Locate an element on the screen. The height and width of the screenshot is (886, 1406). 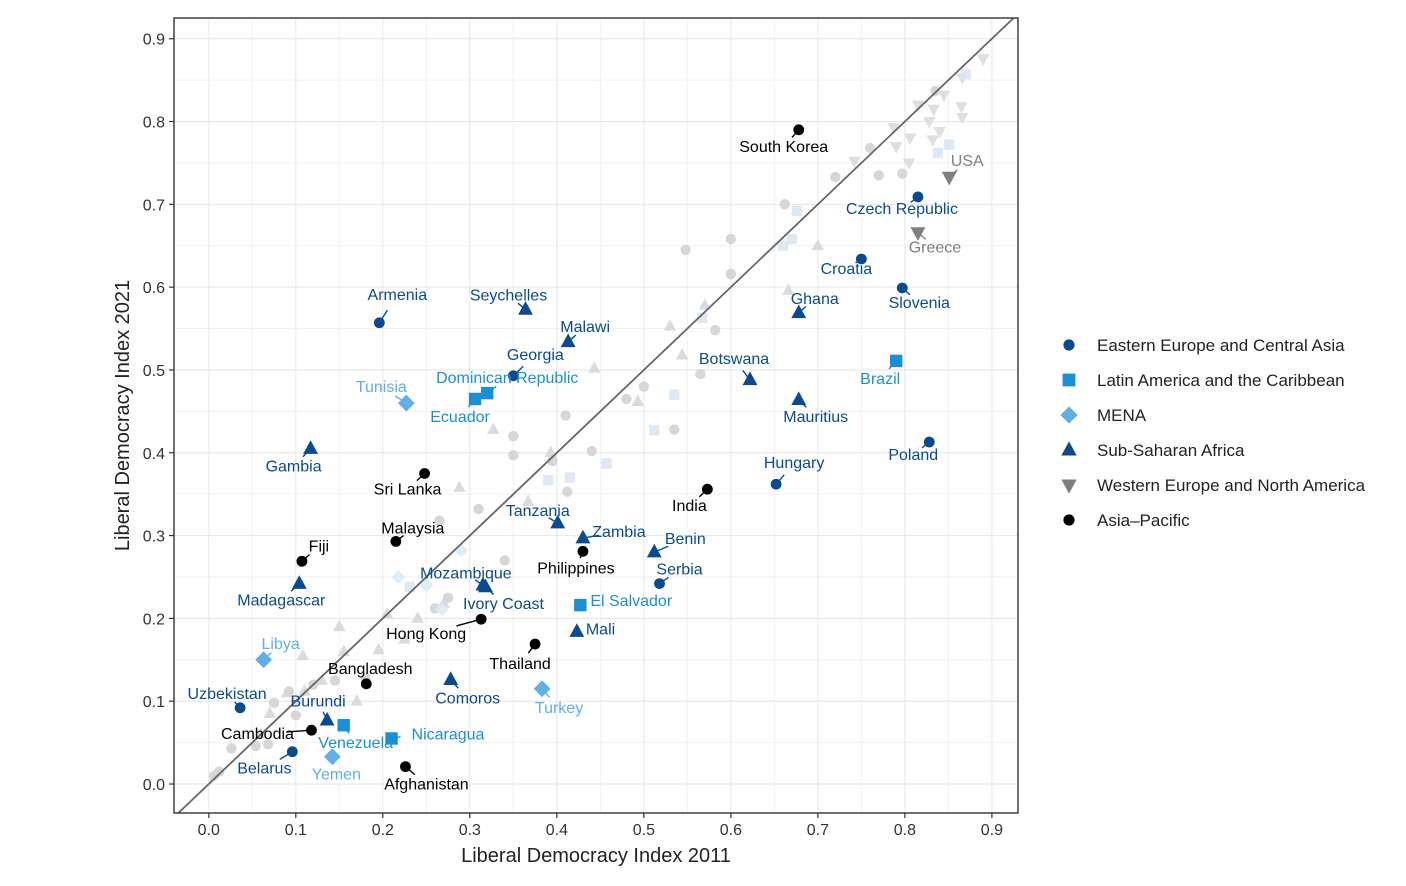
label-poland: Poland is located at coordinates (913, 455).